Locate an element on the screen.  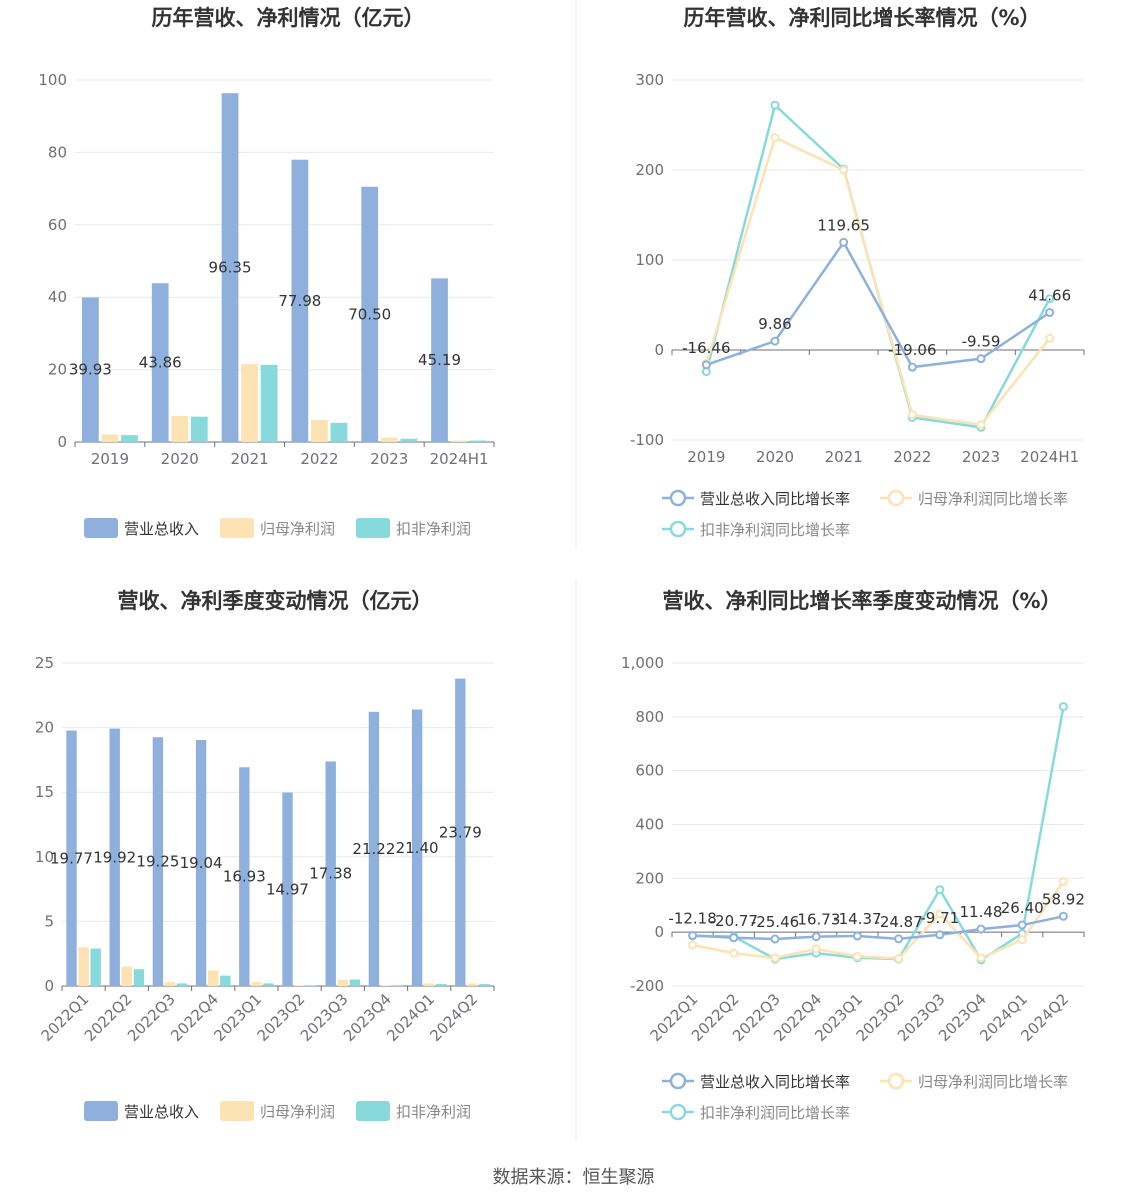
data-label: 41.66 is located at coordinates (1049, 296).